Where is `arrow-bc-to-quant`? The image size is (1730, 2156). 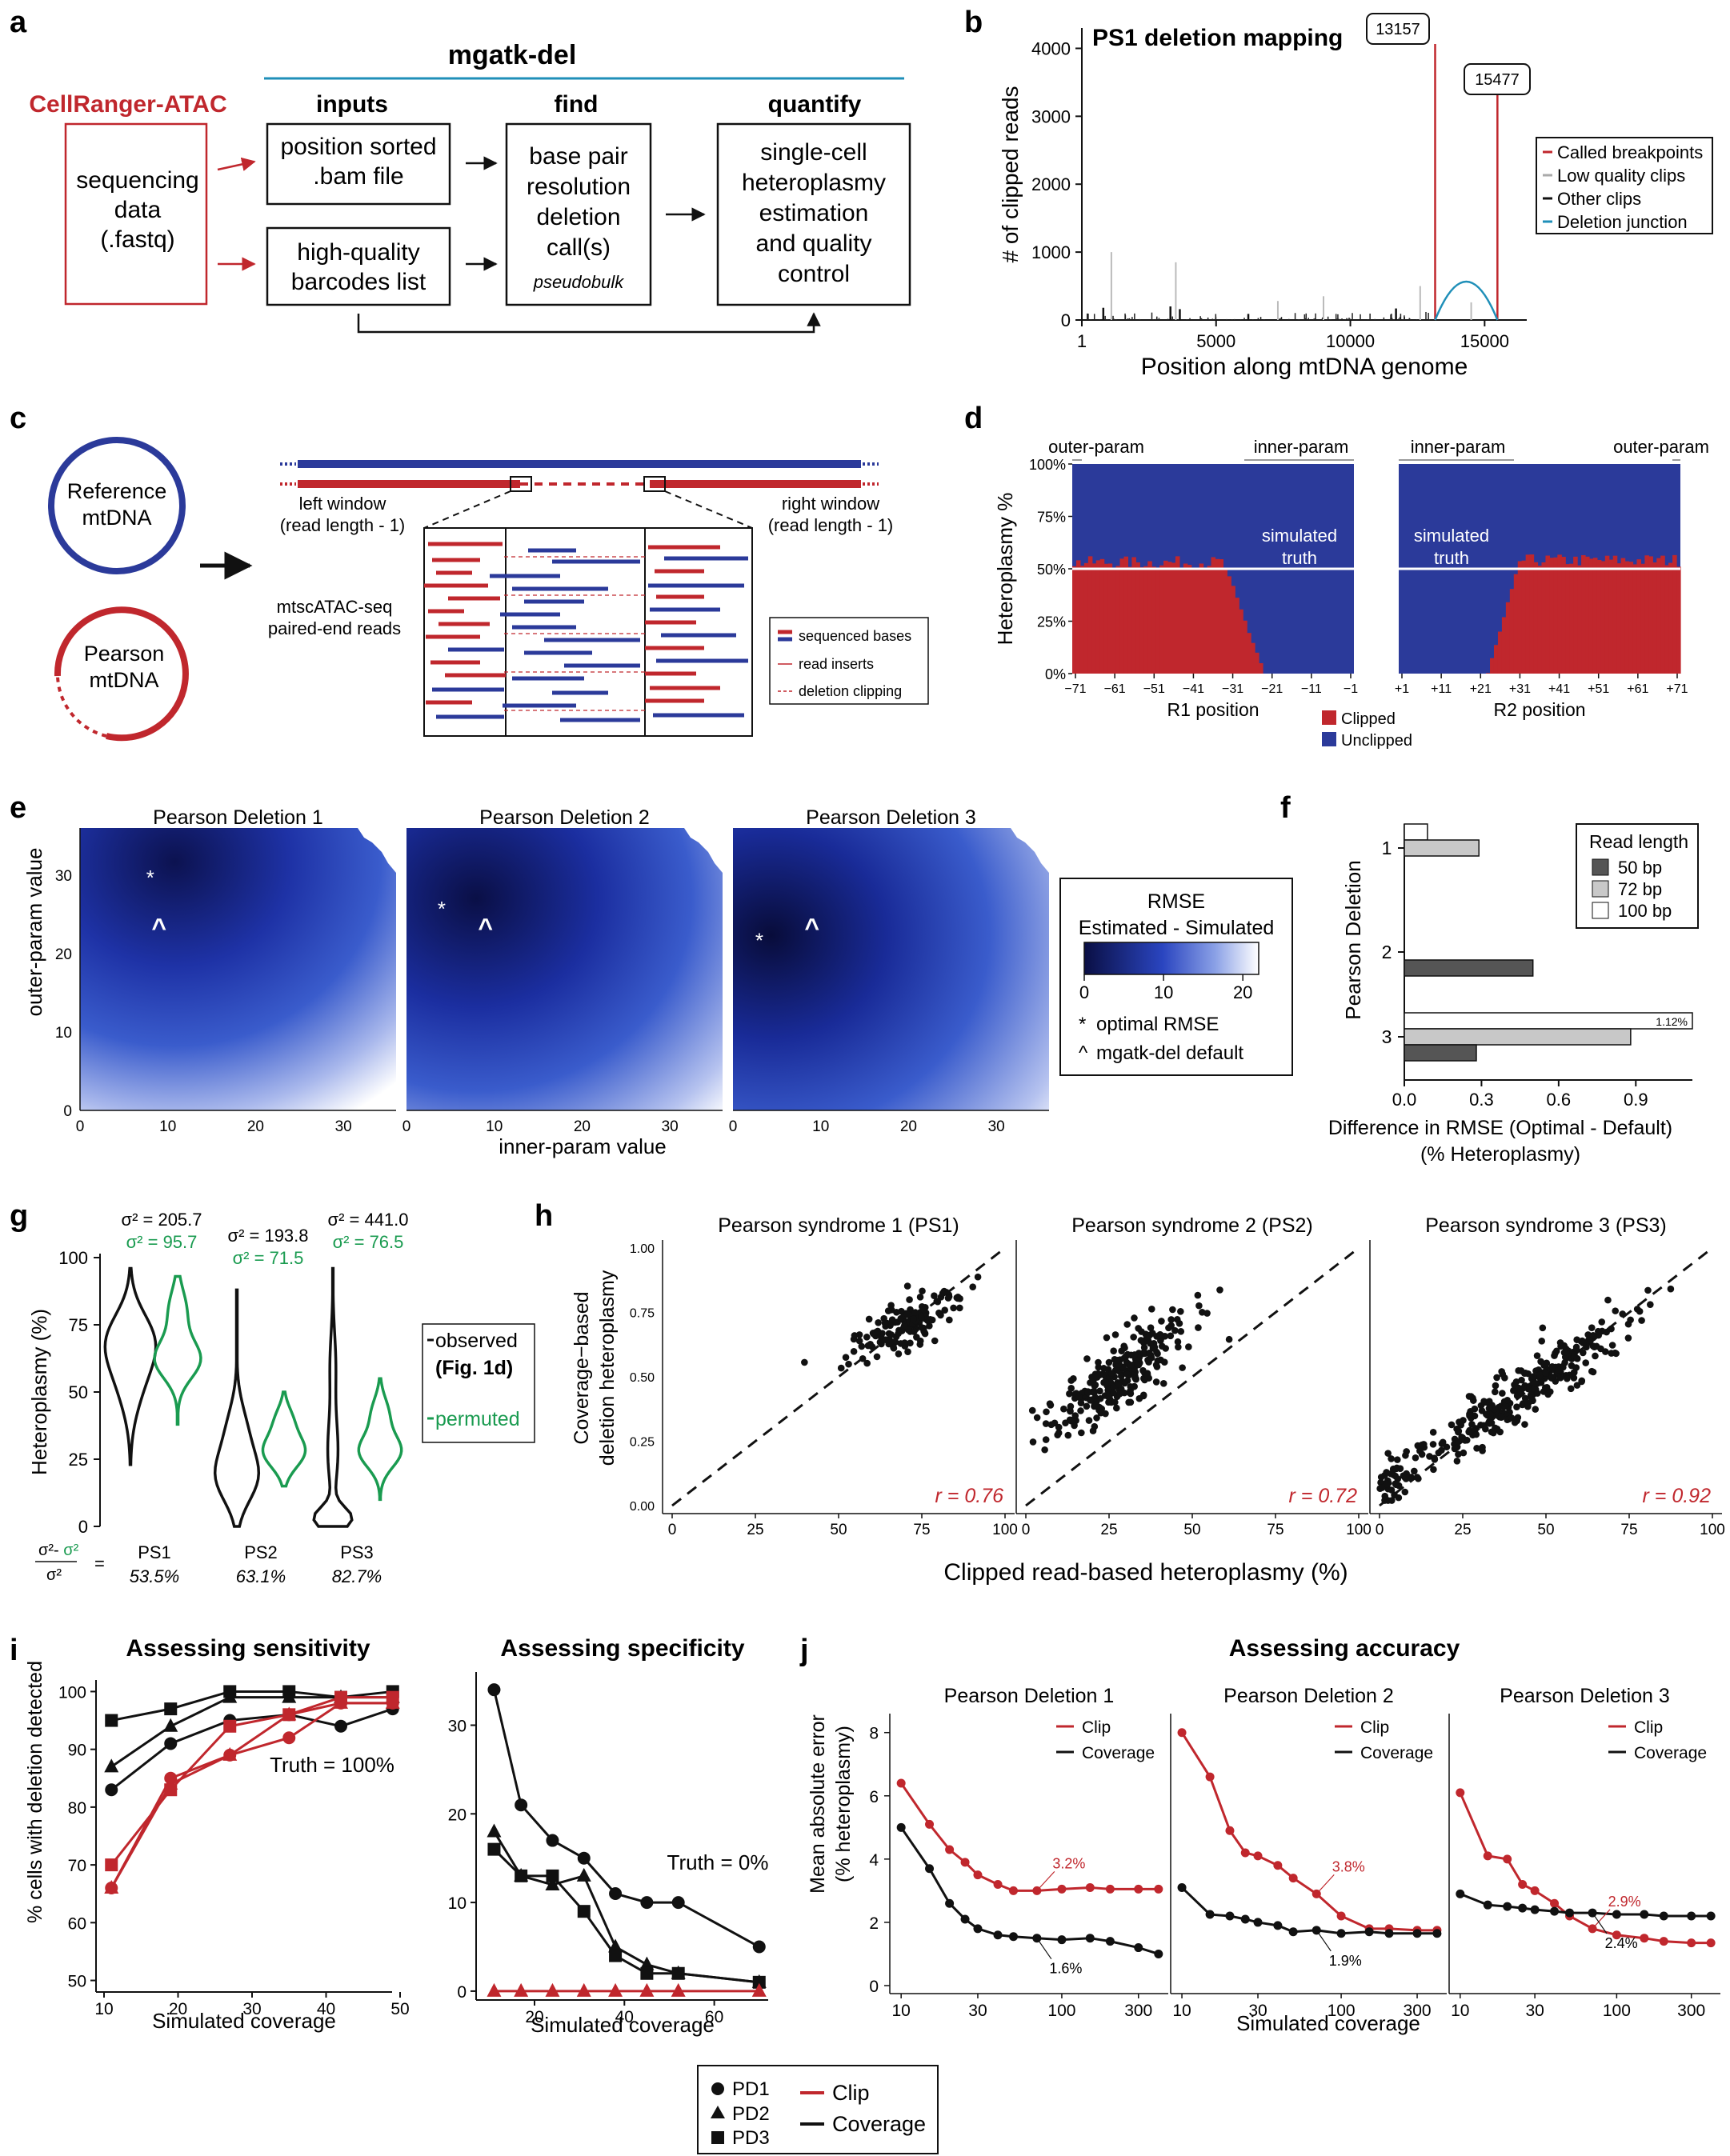
arrow-bc-to-quant is located at coordinates (589, 323).